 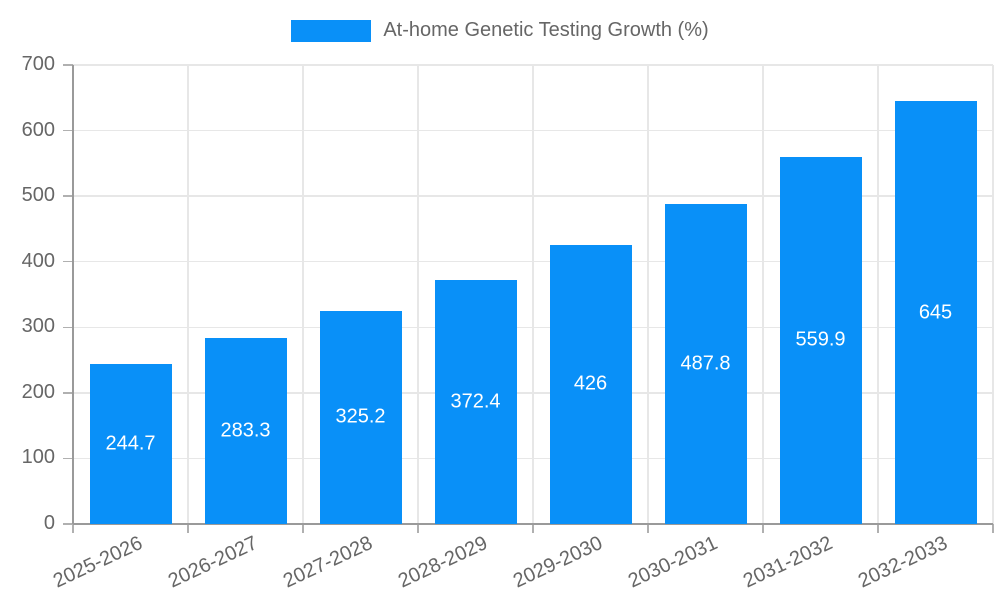 What do you see at coordinates (49, 523) in the screenshot?
I see `y-axis-tick-label: 0` at bounding box center [49, 523].